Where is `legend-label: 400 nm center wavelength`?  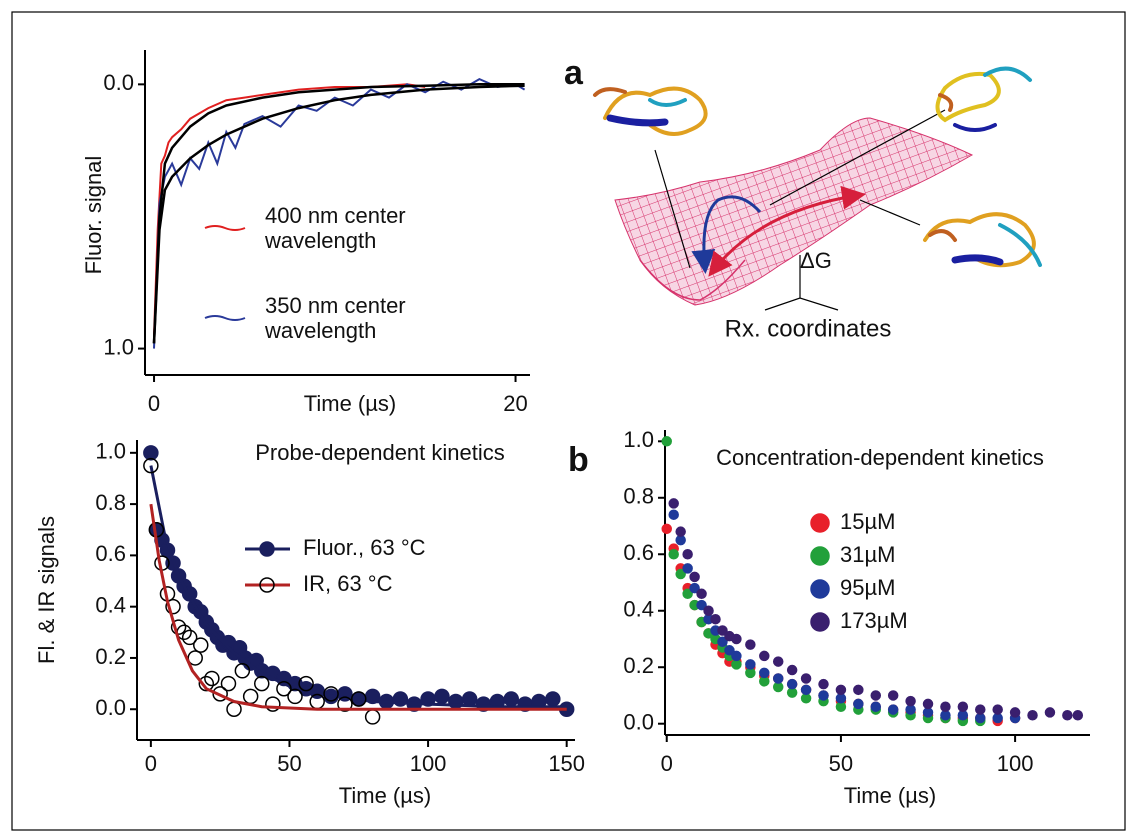 legend-label: 400 nm center wavelength is located at coordinates (335, 228).